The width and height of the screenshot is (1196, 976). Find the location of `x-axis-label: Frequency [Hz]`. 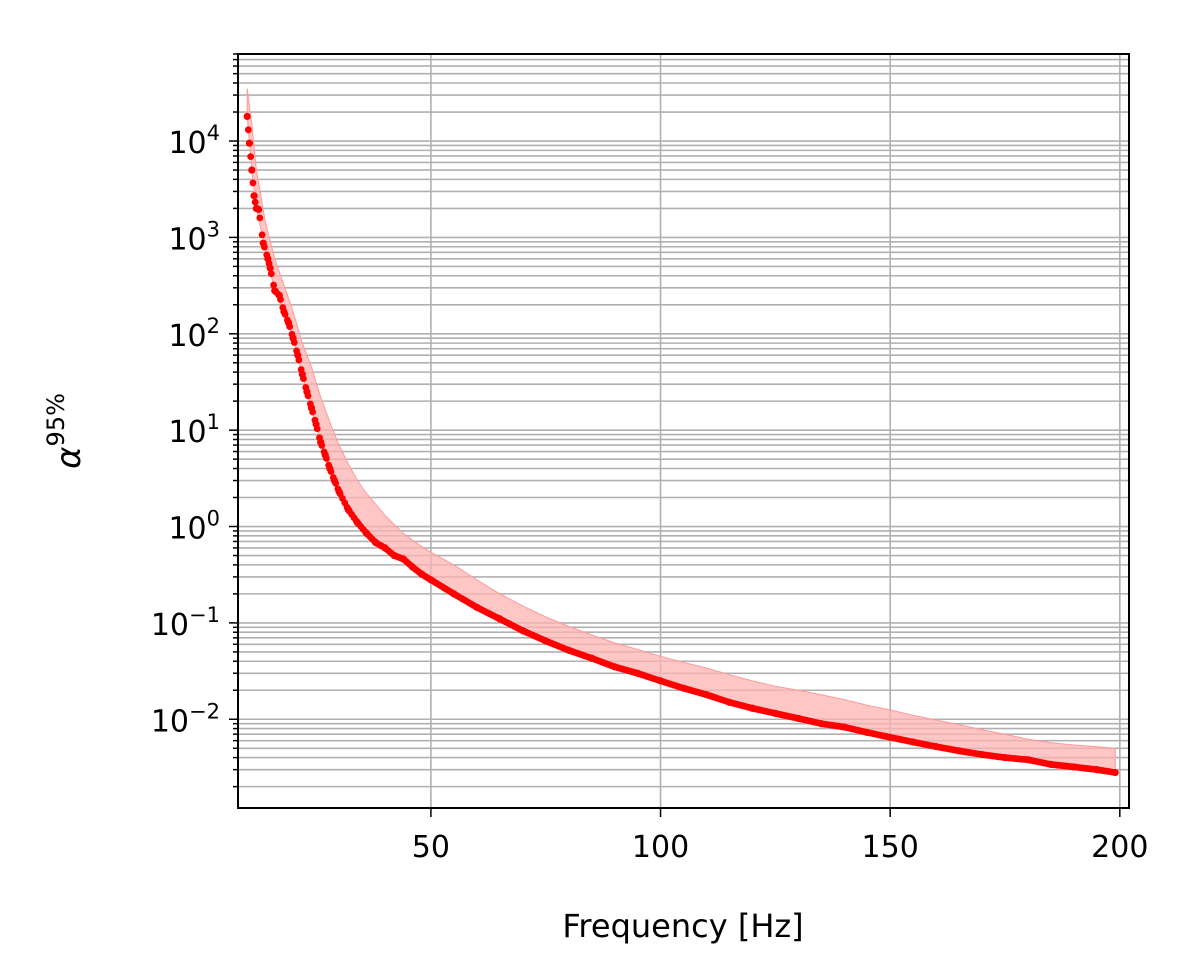

x-axis-label: Frequency [Hz] is located at coordinates (682, 926).